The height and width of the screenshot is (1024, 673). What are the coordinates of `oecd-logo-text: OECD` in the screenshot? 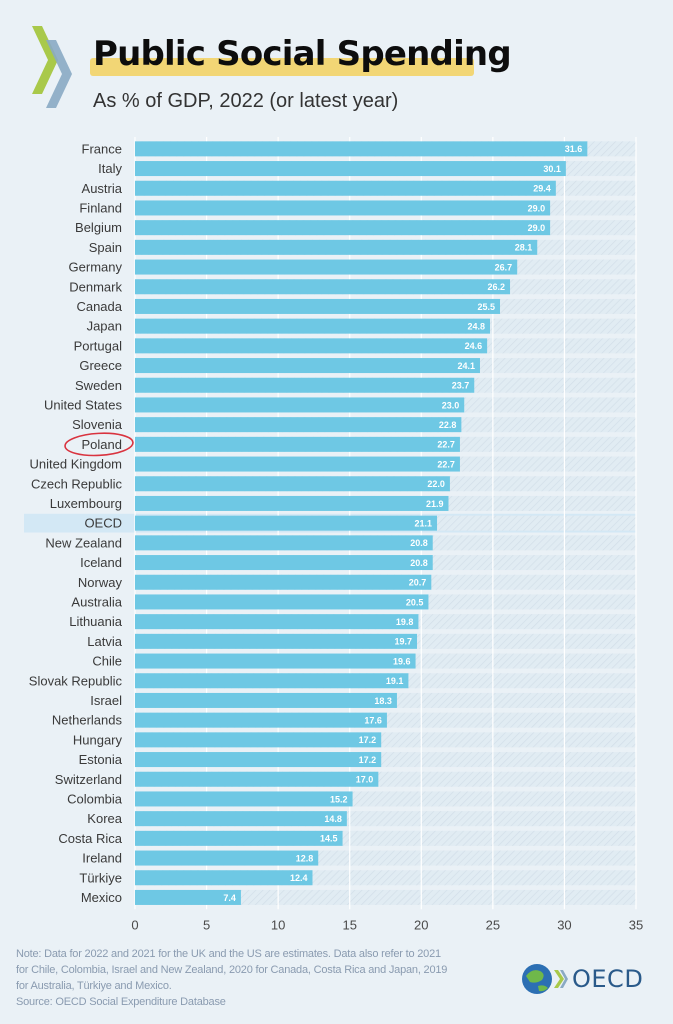 It's located at (608, 979).